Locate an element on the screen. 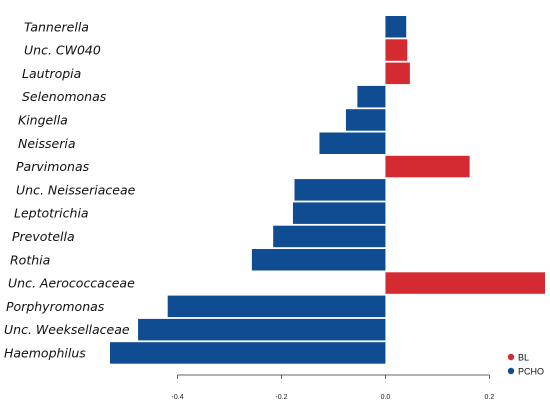 The height and width of the screenshot is (406, 550). bar-parvimonas is located at coordinates (427, 166).